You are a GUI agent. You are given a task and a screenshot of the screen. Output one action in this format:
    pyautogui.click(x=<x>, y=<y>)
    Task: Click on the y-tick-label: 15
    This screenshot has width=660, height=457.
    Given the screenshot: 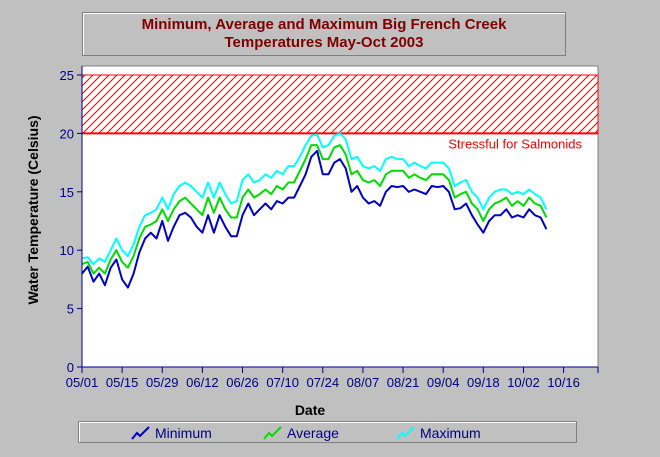 What is the action you would take?
    pyautogui.click(x=67, y=192)
    